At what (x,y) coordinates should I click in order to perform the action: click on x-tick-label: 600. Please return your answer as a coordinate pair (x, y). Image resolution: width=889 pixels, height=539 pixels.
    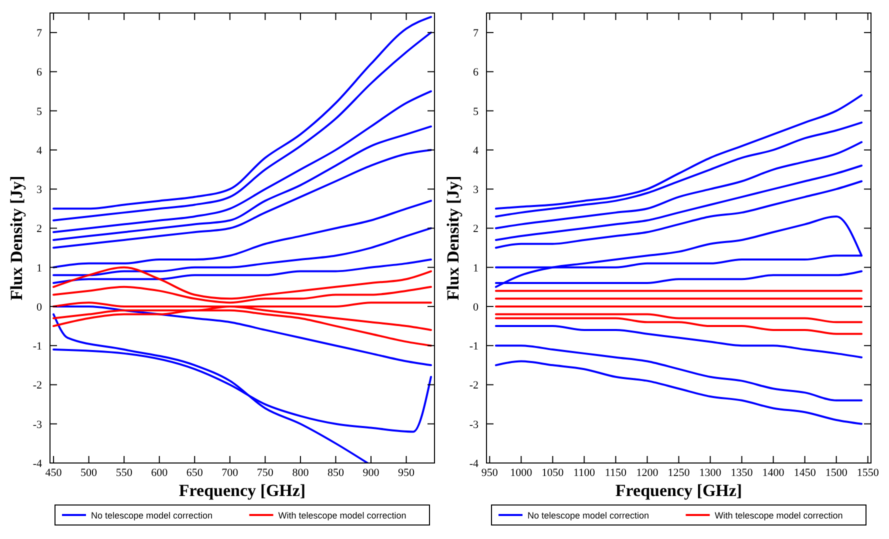
    Looking at the image, I should click on (159, 473).